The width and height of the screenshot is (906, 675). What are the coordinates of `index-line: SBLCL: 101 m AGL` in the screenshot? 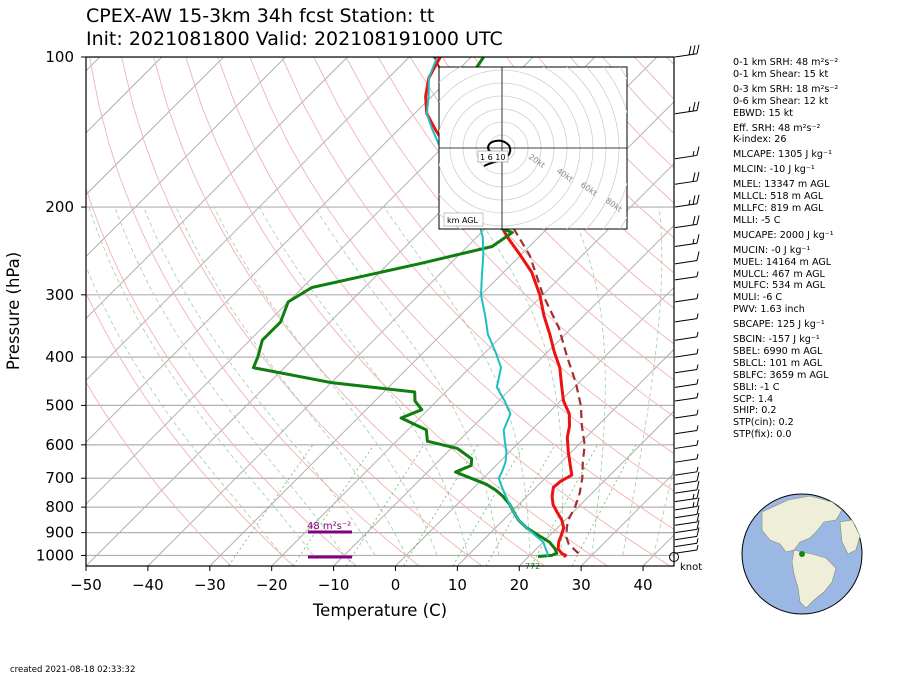 It's located at (778, 363).